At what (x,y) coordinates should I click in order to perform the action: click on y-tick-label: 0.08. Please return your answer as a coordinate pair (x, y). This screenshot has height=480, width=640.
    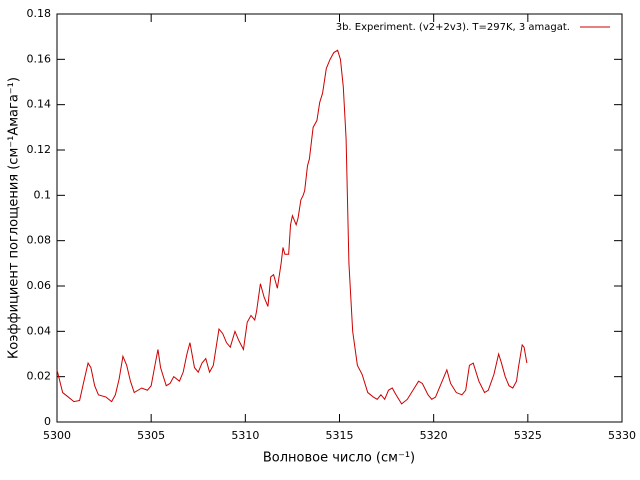
    Looking at the image, I should click on (39, 240).